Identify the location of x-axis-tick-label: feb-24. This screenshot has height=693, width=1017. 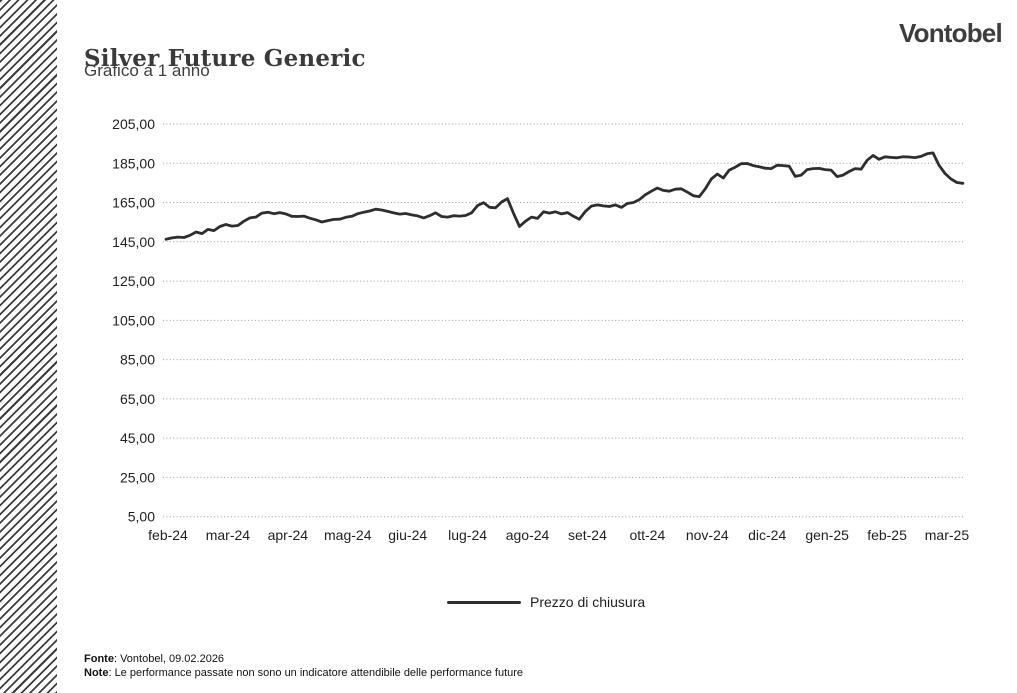
(168, 535).